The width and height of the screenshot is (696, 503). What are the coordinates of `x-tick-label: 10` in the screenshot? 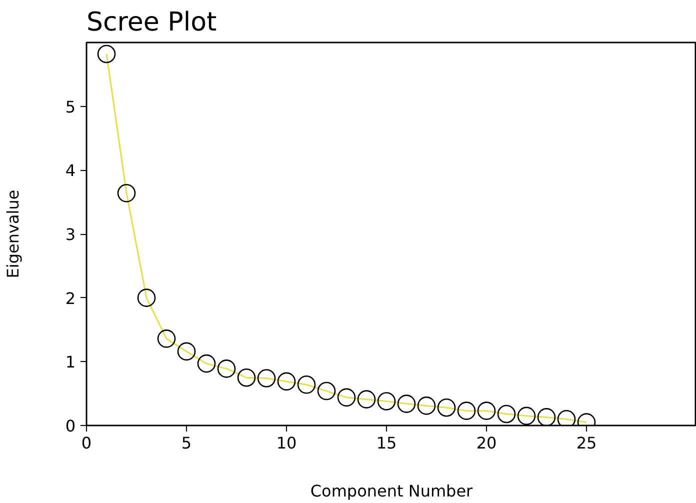 It's located at (286, 443).